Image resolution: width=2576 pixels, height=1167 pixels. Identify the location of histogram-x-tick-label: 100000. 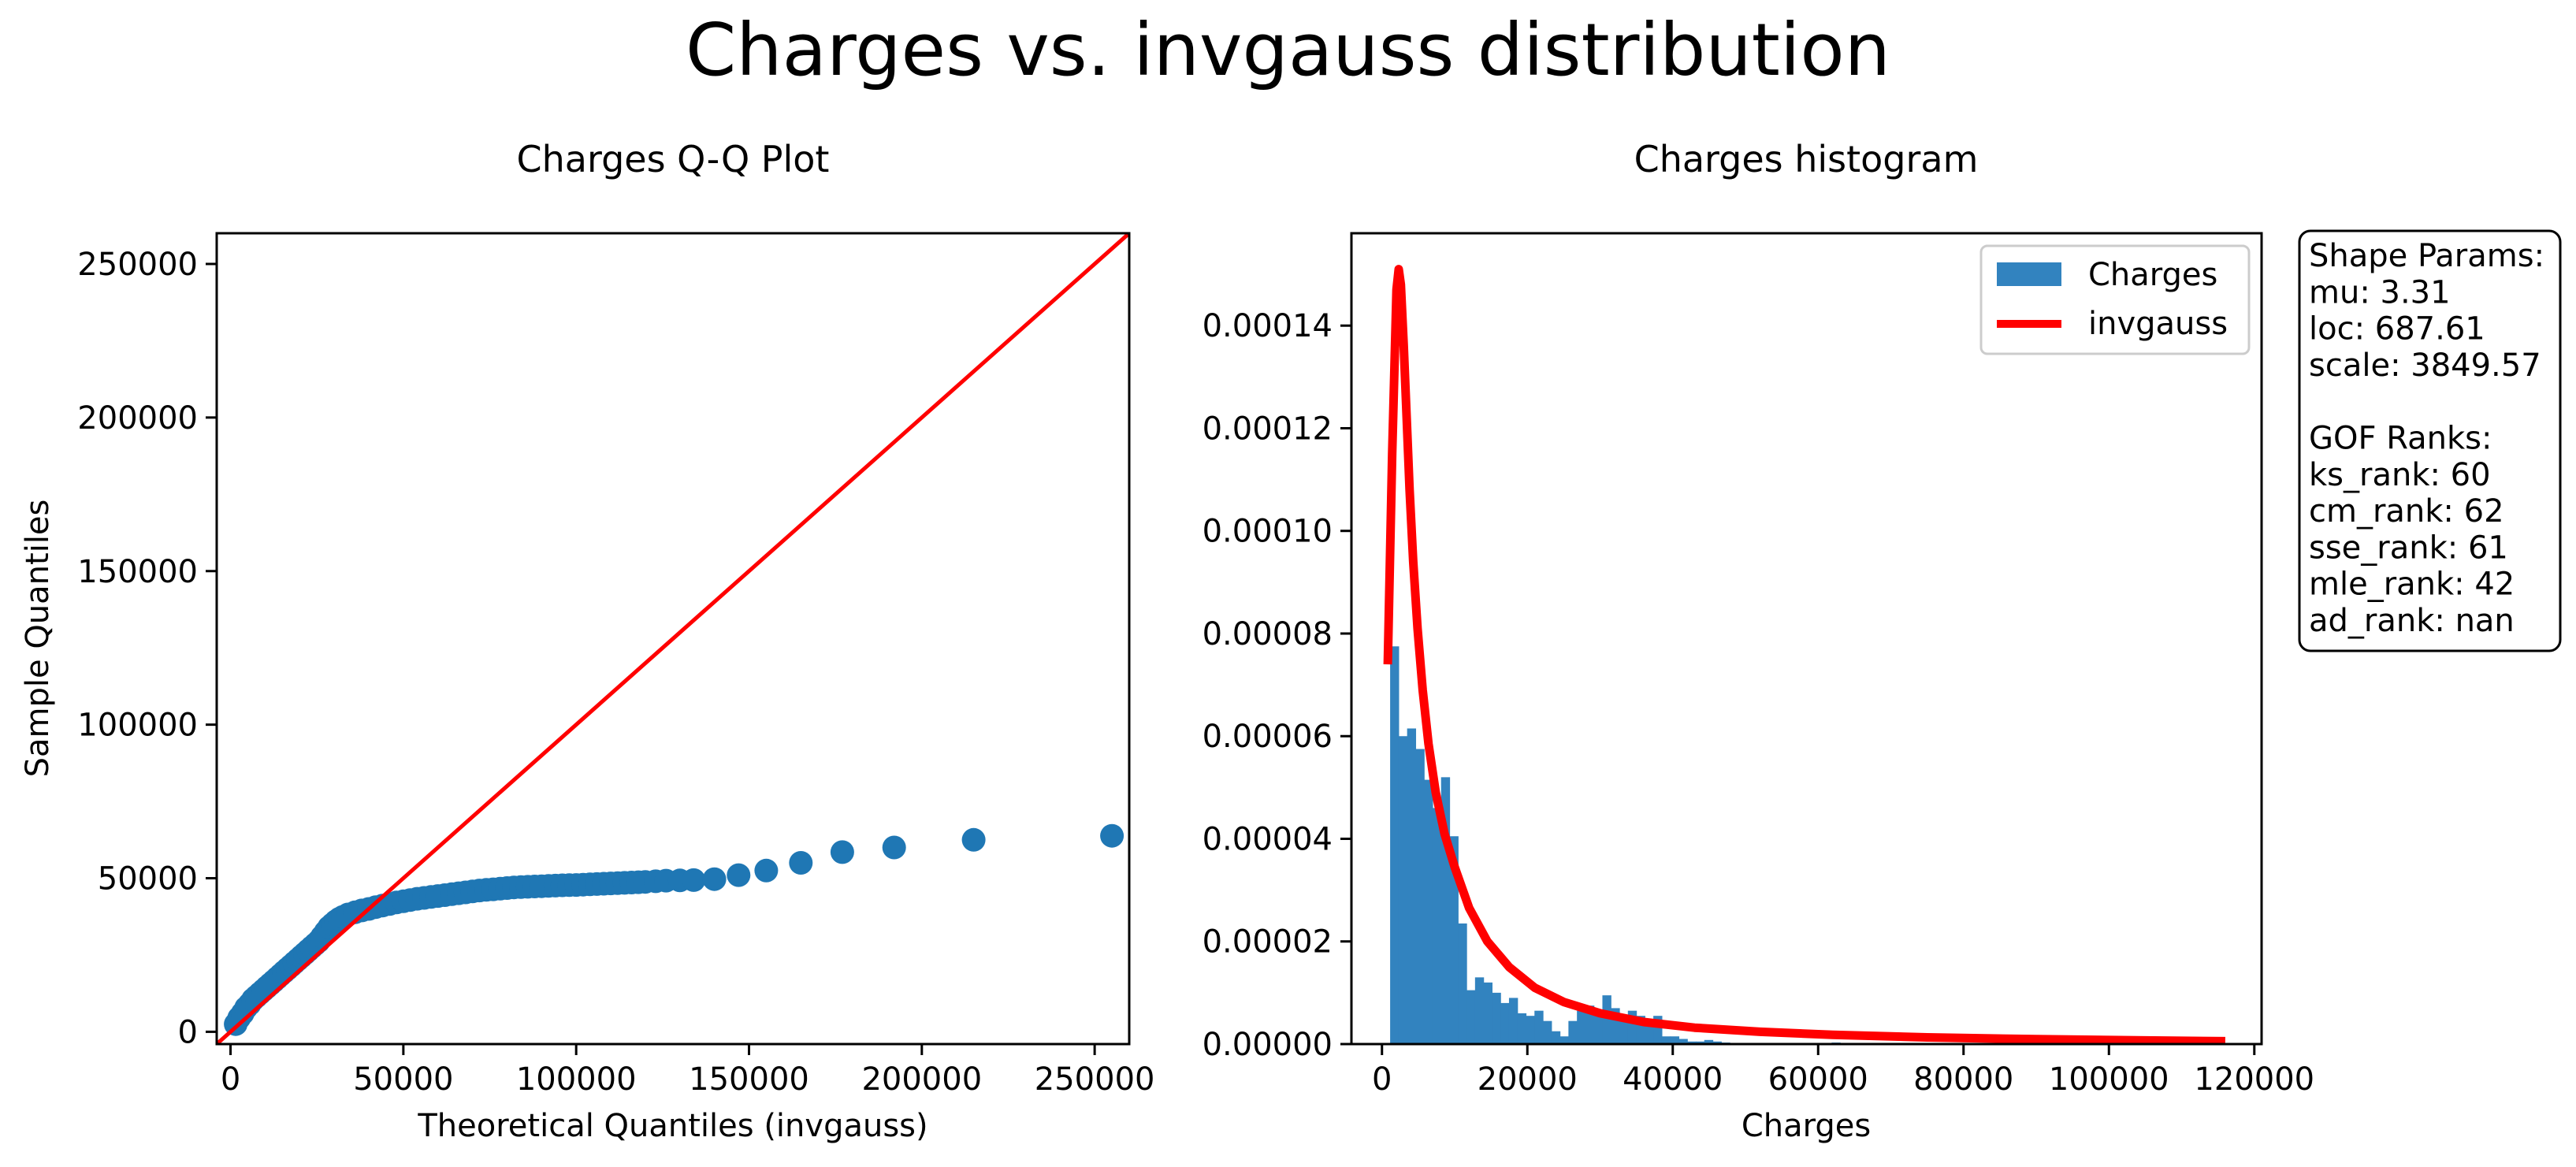
(2109, 1079).